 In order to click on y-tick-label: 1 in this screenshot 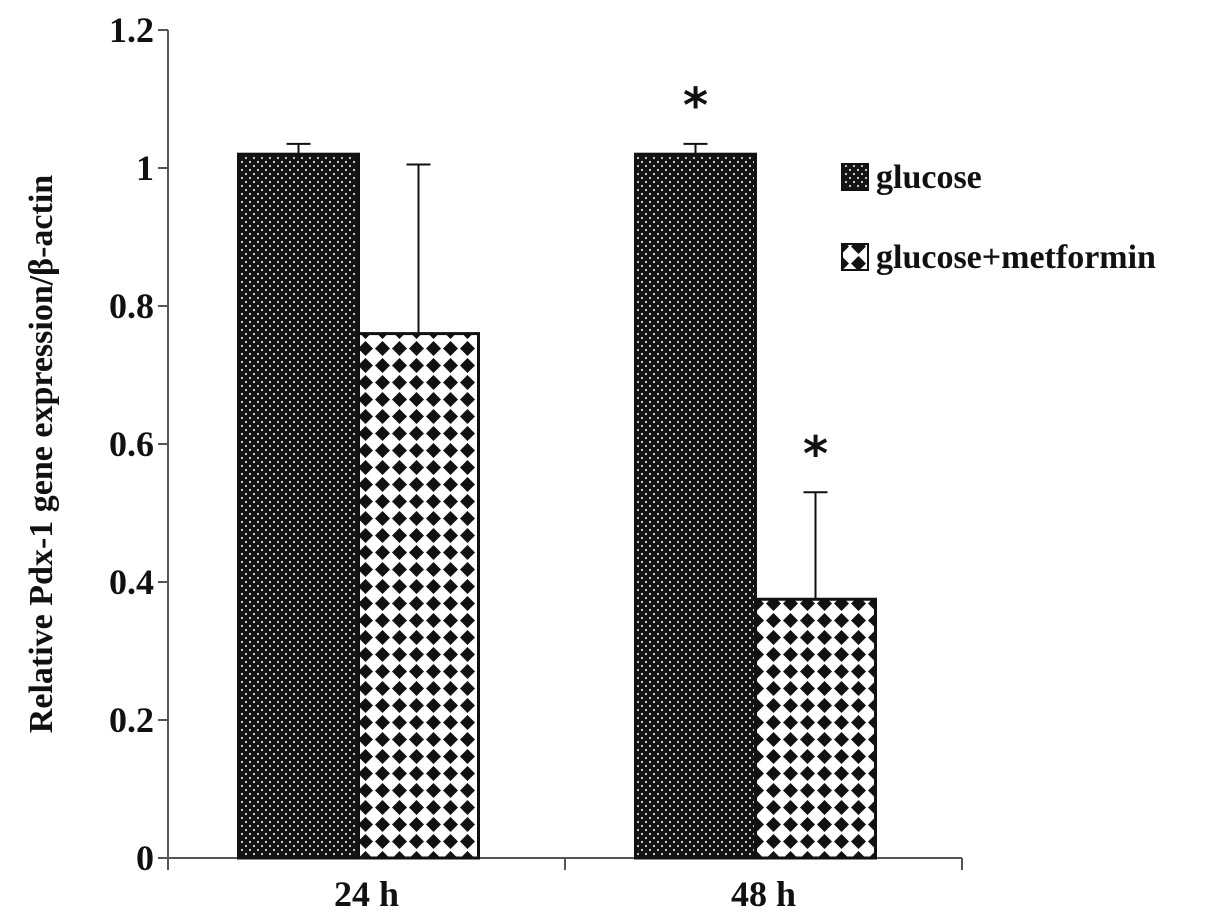, I will do `click(145, 168)`.